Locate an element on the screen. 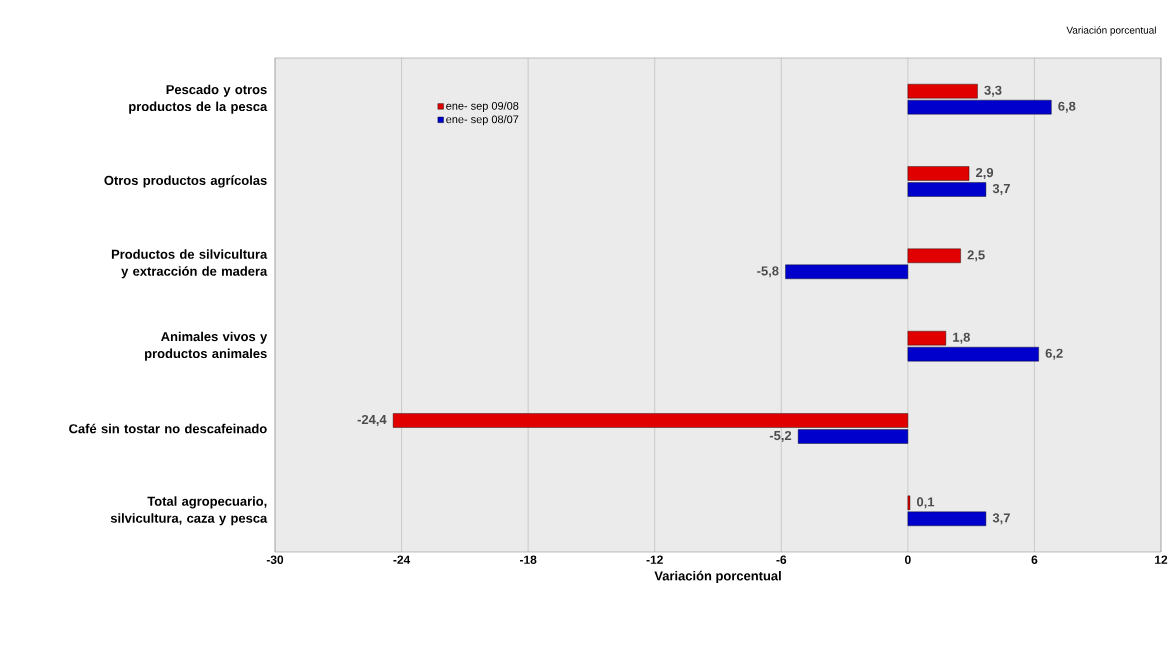 The width and height of the screenshot is (1175, 667). x-tick-label: -18 is located at coordinates (528, 559).